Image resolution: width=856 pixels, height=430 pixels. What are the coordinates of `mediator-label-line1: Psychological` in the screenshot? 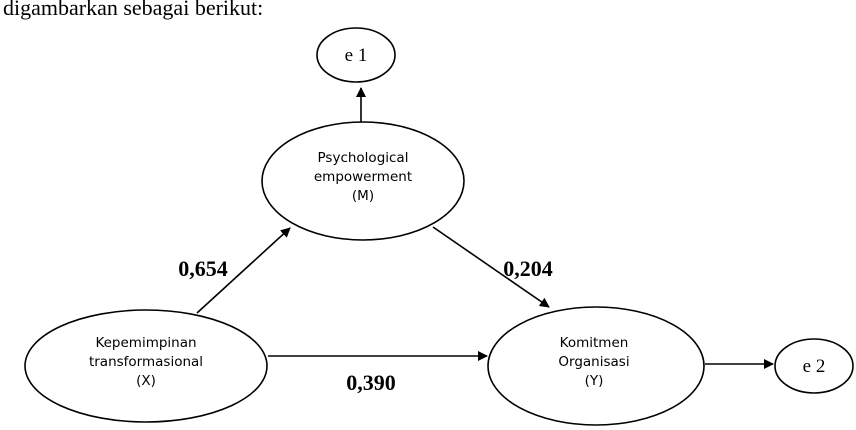 It's located at (363, 158).